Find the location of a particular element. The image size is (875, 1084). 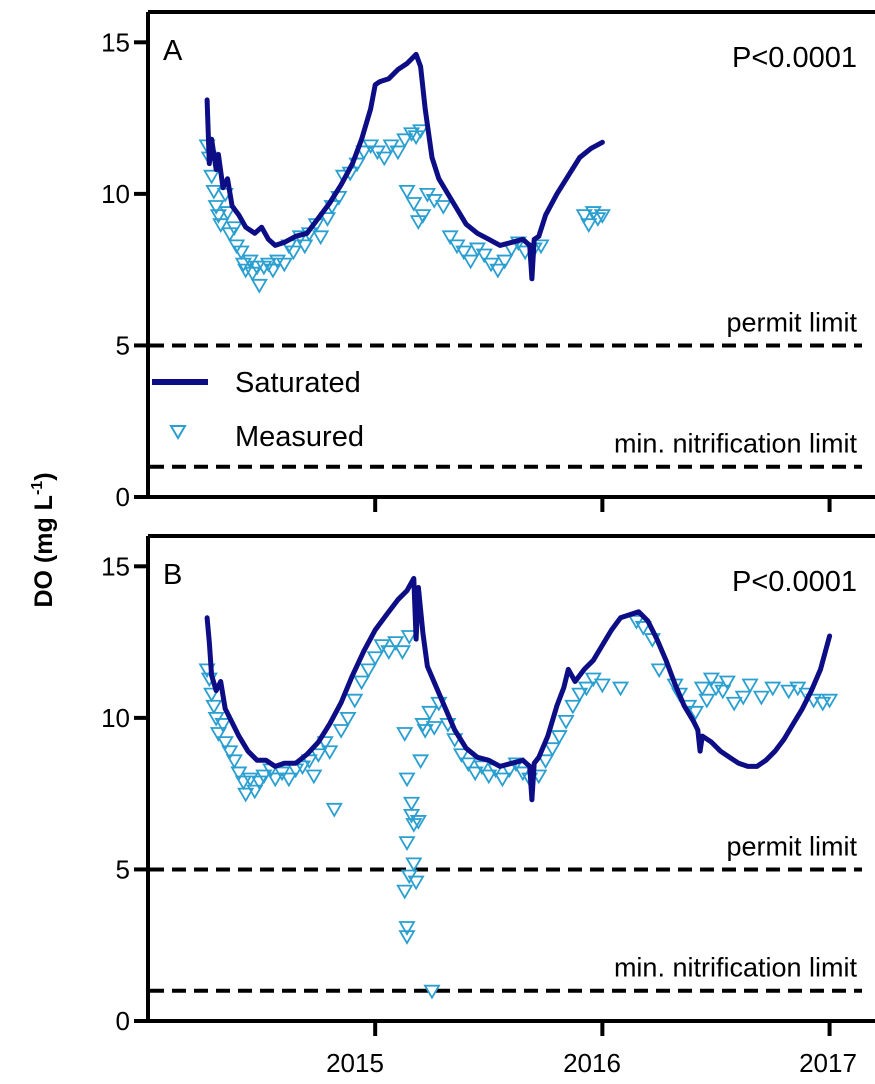

panel-b-label: B is located at coordinates (172, 575).